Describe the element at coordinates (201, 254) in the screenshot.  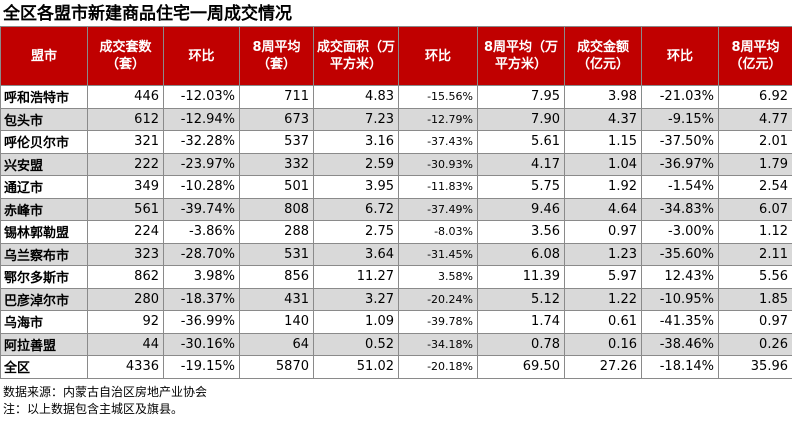
I see `cell-units-change: -28.70%` at that location.